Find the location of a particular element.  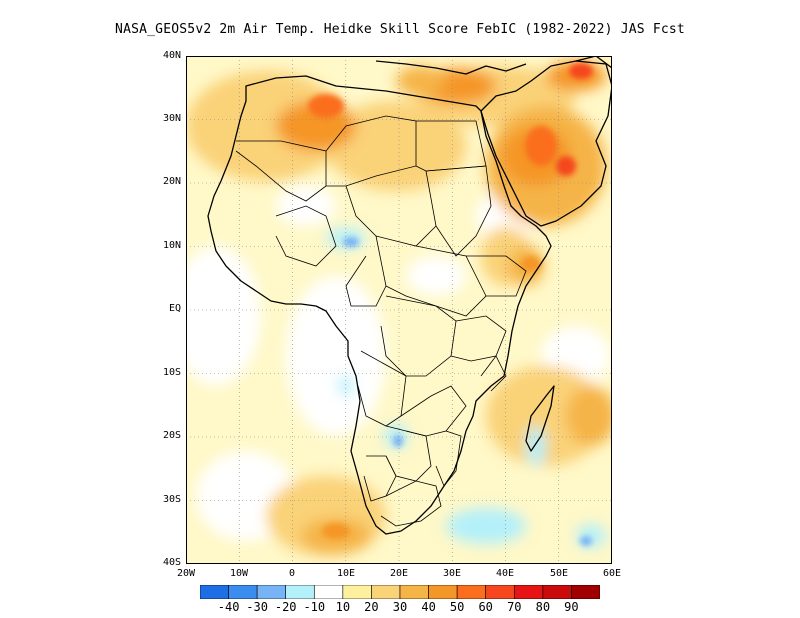

colorbar-label: -20 is located at coordinates (285, 607).